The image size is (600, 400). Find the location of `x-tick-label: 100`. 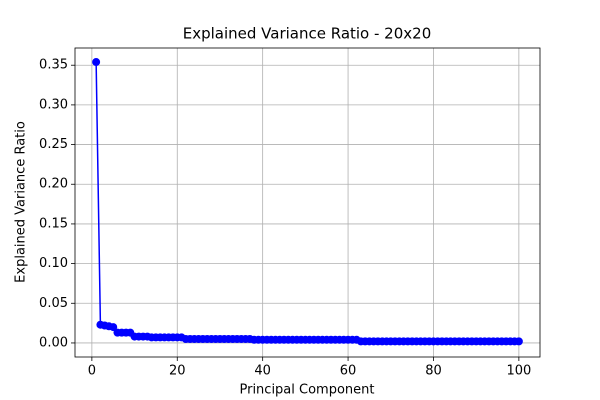

x-tick-label: 100 is located at coordinates (518, 371).